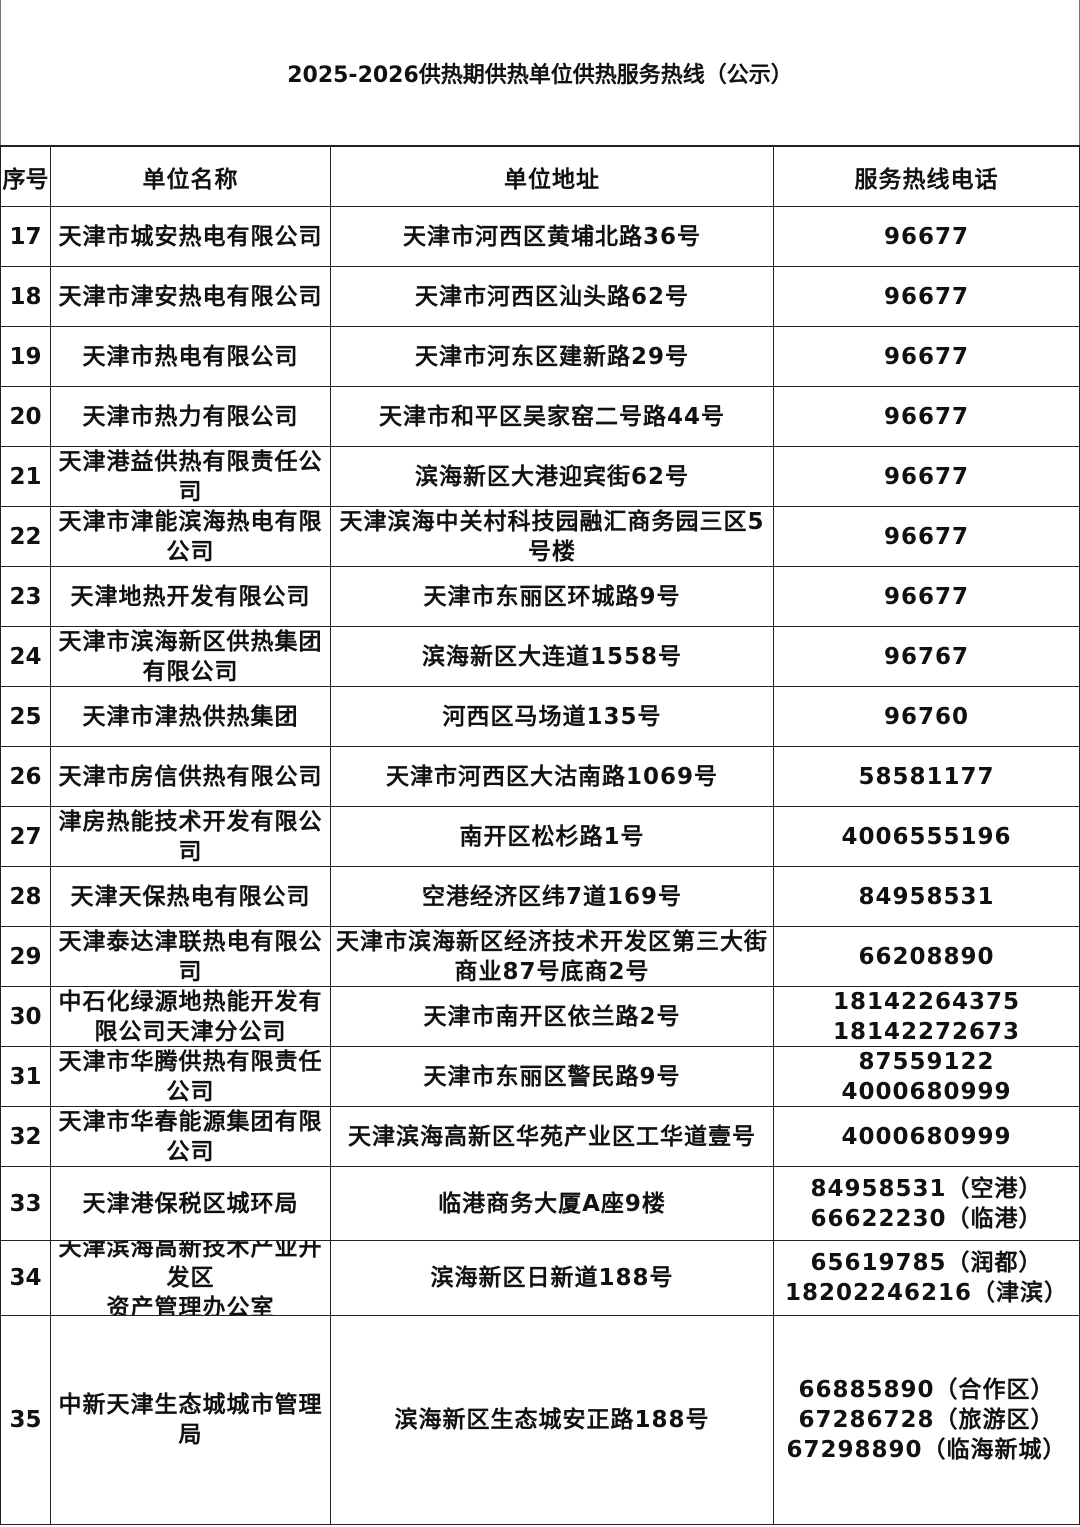 The height and width of the screenshot is (1527, 1080). I want to click on seq-cell-text: 34, so click(25, 1278).